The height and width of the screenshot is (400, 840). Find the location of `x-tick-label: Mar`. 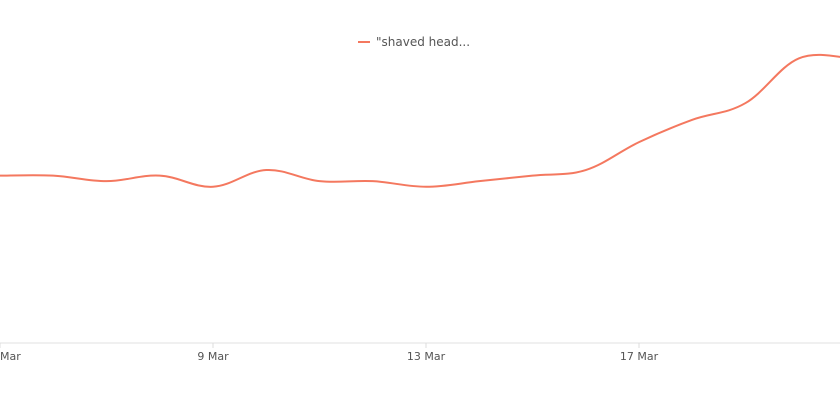

x-tick-label: Mar is located at coordinates (10, 356).